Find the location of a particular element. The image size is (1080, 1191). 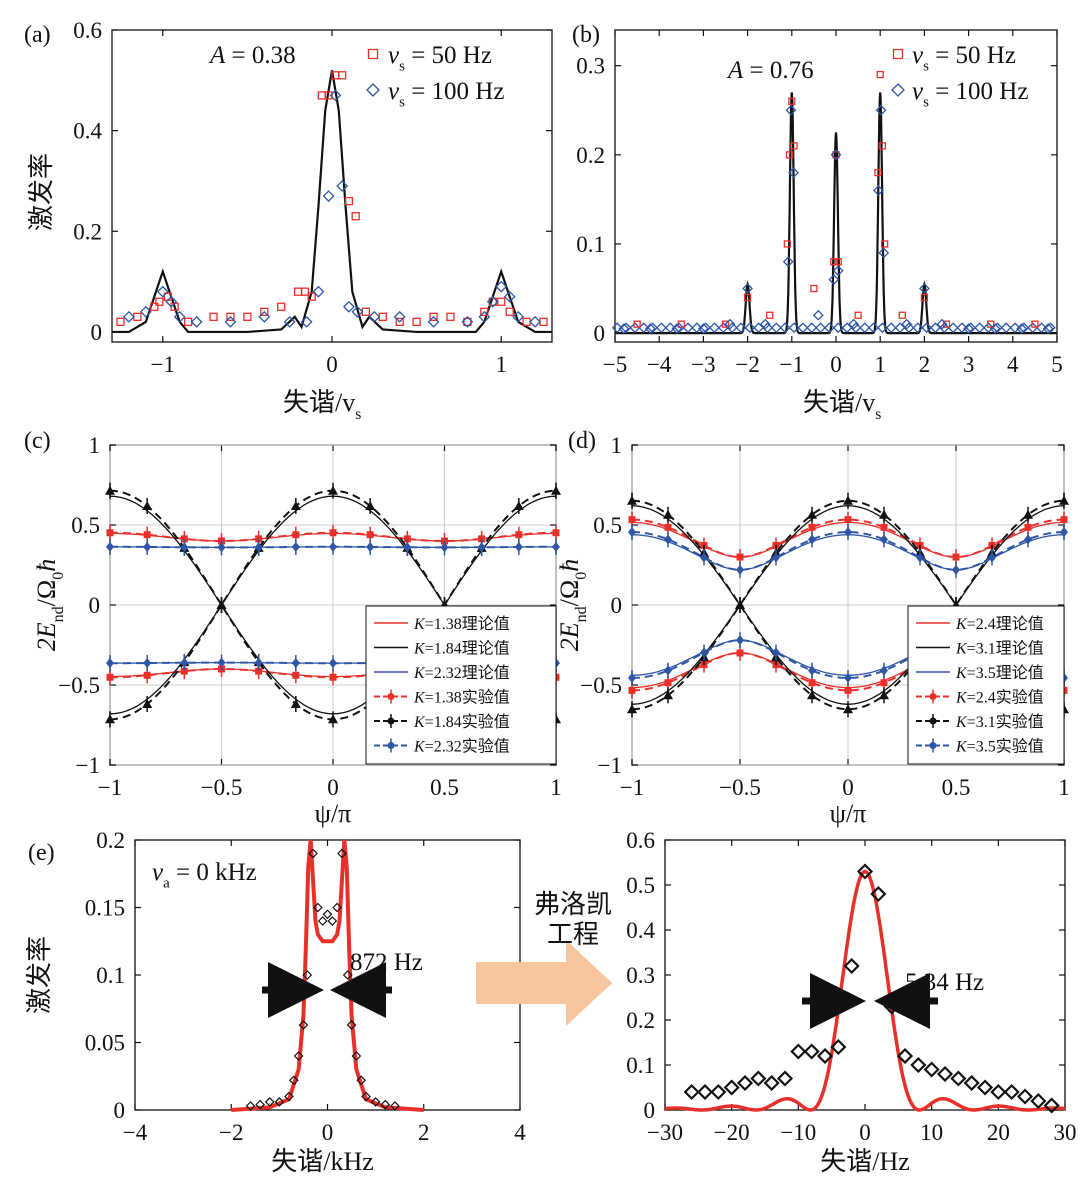

legend-entry: K=1.38实验值 is located at coordinates (461, 698).